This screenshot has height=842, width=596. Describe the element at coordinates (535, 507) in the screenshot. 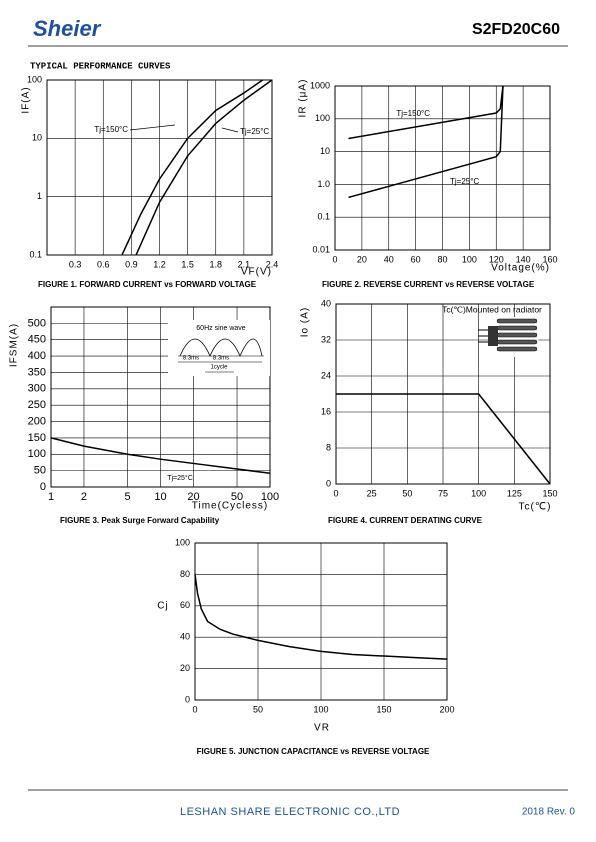

I see `x-axis-label: Tc(℃)` at that location.